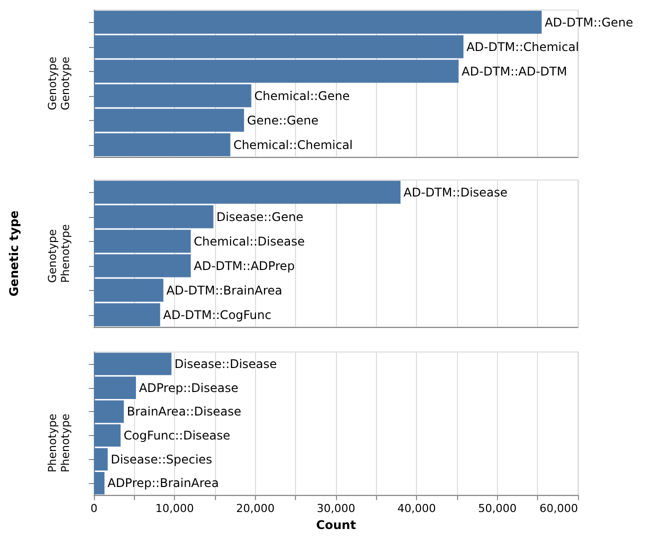 The height and width of the screenshot is (536, 649). I want to click on x-tick-label: 0, so click(94, 509).